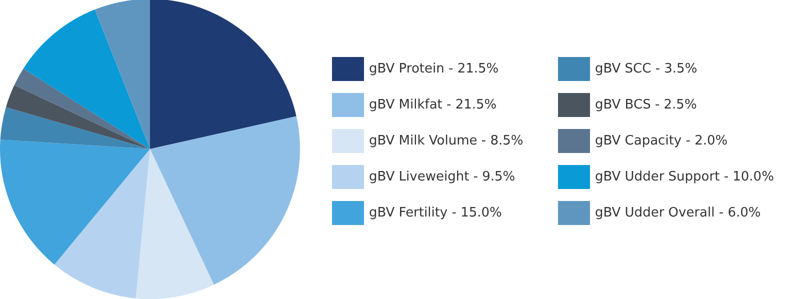 This screenshot has width=800, height=299. Describe the element at coordinates (684, 177) in the screenshot. I see `legend-label: gBV Udder Support - 10.0%` at that location.